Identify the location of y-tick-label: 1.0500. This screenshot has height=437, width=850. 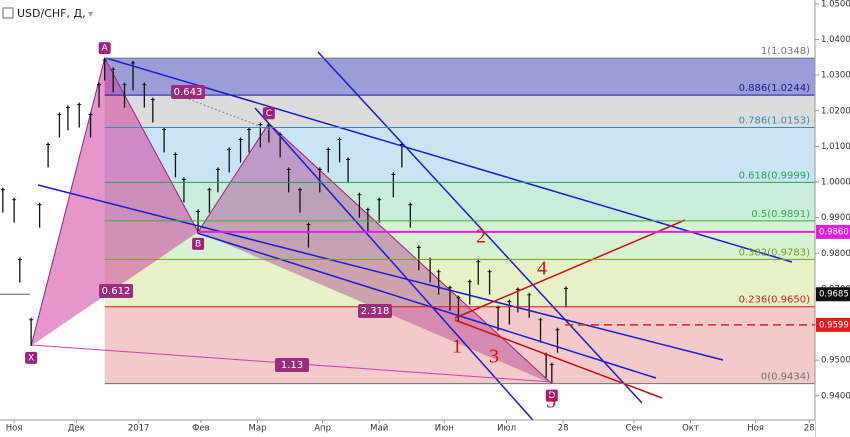
(835, 4).